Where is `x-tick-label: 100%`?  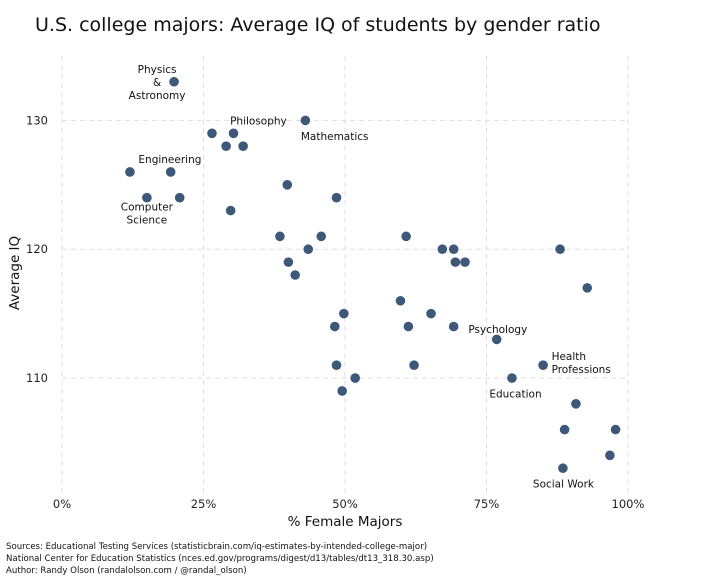
x-tick-label: 100% is located at coordinates (628, 504).